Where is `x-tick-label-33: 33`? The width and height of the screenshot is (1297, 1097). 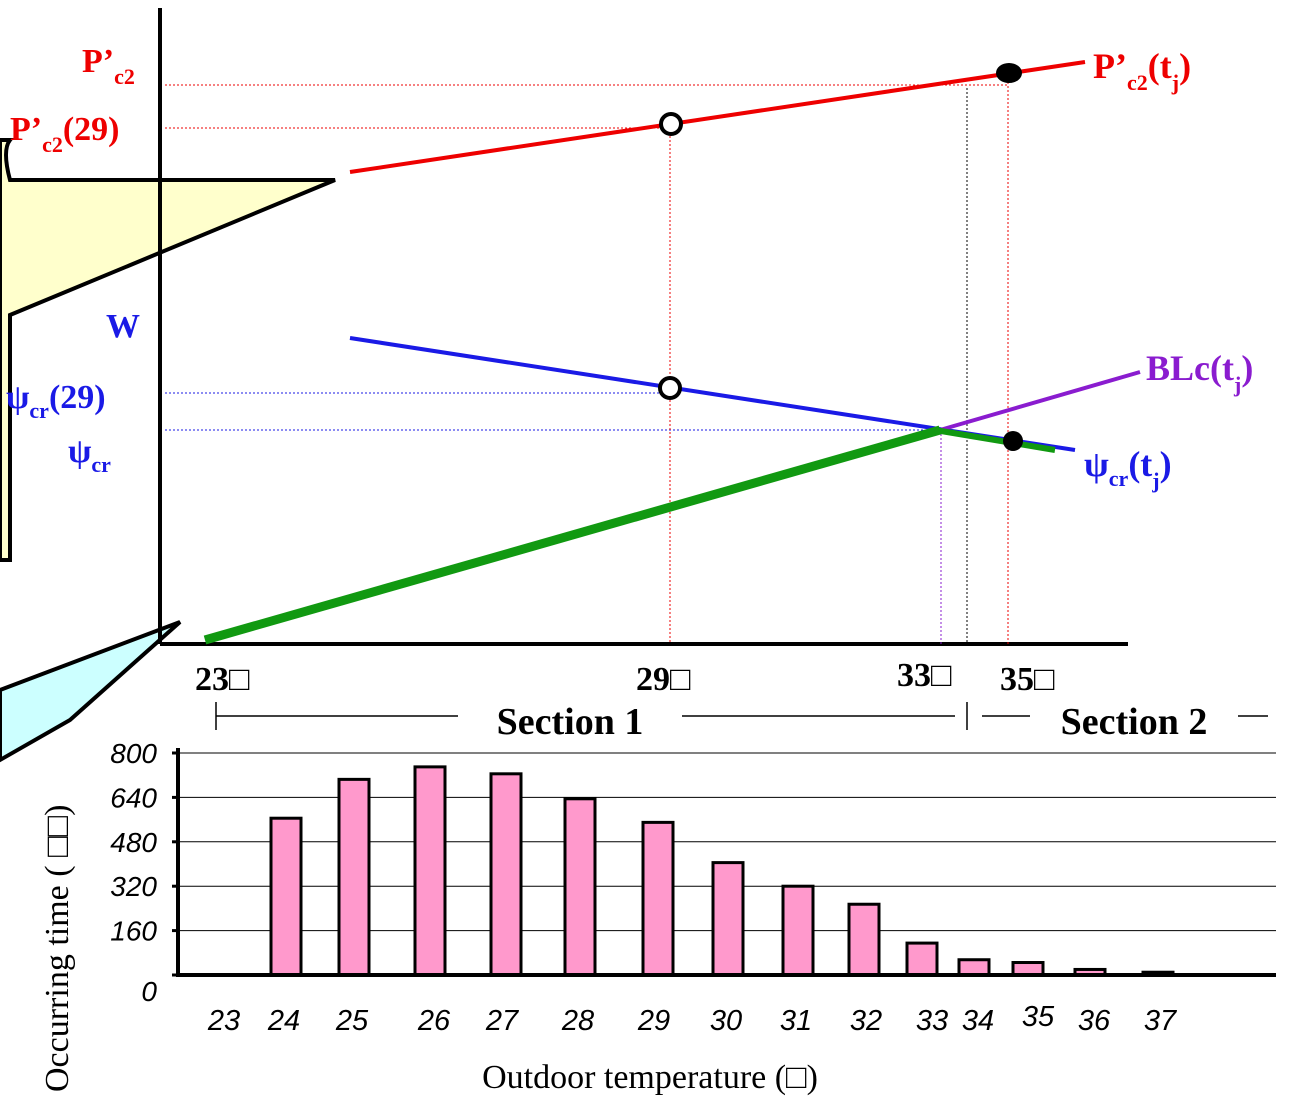 x-tick-label-33: 33 is located at coordinates (932, 1021).